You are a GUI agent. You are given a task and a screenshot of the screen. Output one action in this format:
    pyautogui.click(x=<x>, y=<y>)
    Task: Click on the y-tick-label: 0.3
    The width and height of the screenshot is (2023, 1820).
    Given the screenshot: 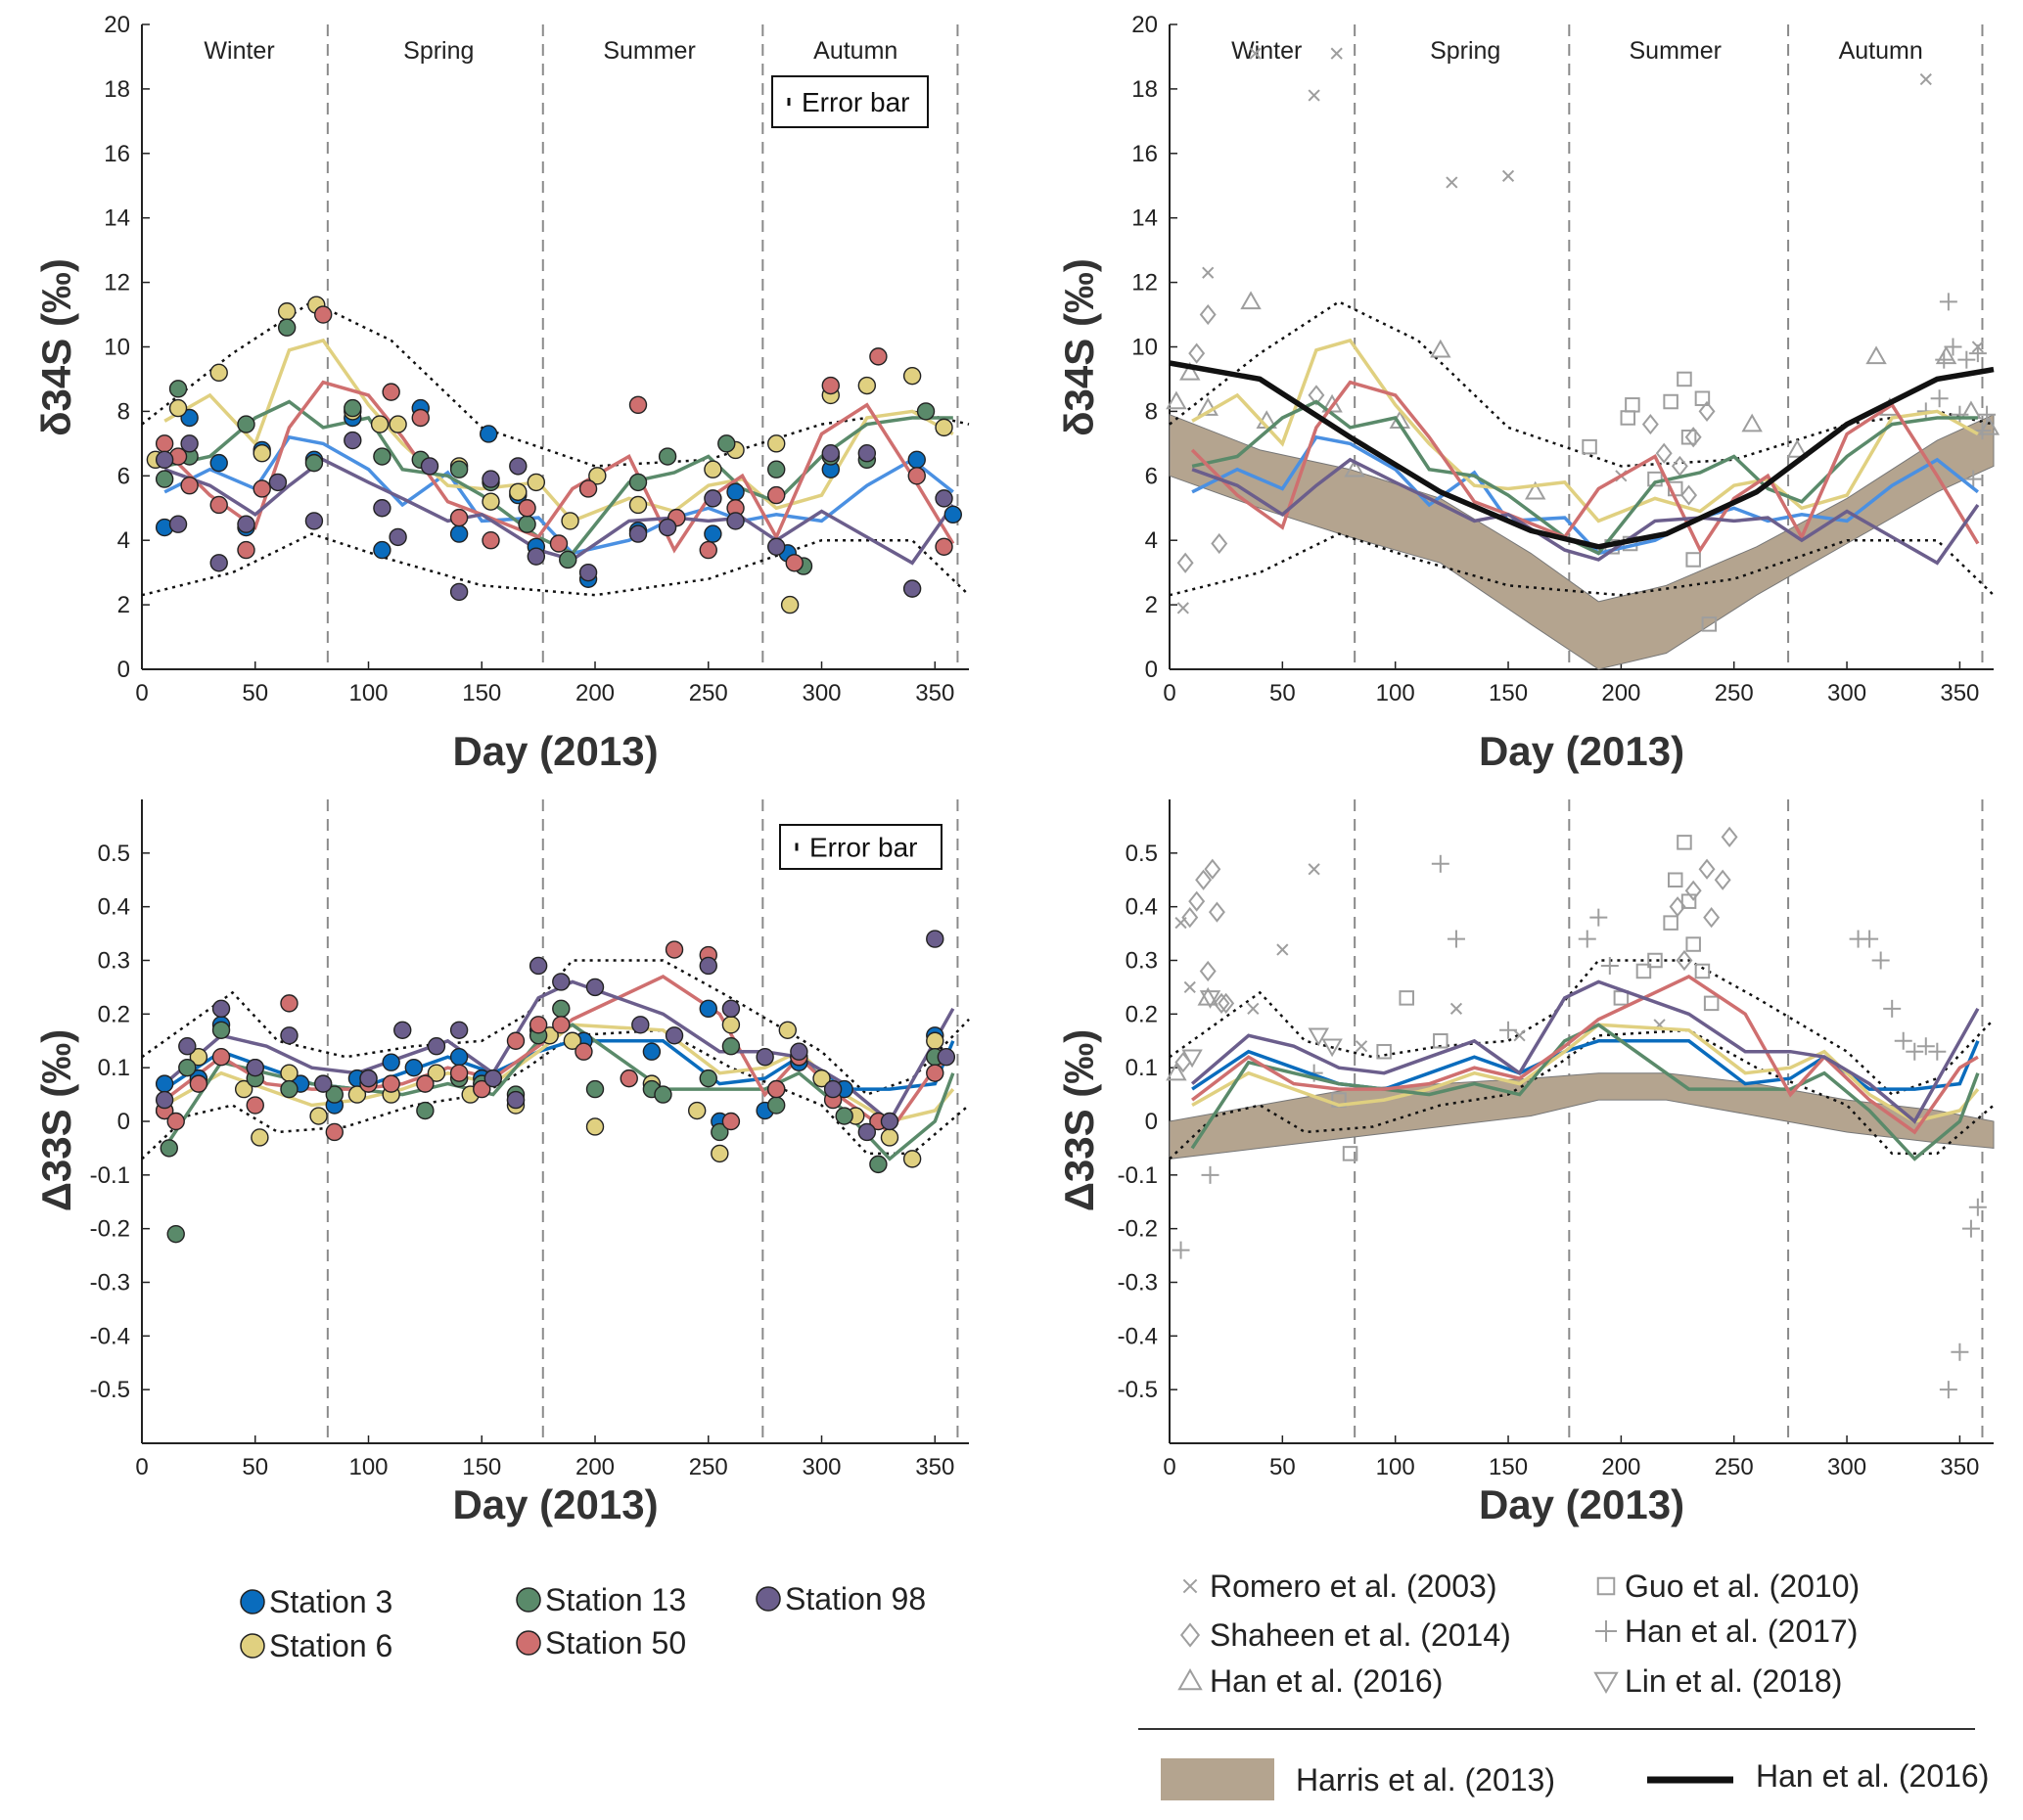 What is the action you would take?
    pyautogui.click(x=114, y=961)
    